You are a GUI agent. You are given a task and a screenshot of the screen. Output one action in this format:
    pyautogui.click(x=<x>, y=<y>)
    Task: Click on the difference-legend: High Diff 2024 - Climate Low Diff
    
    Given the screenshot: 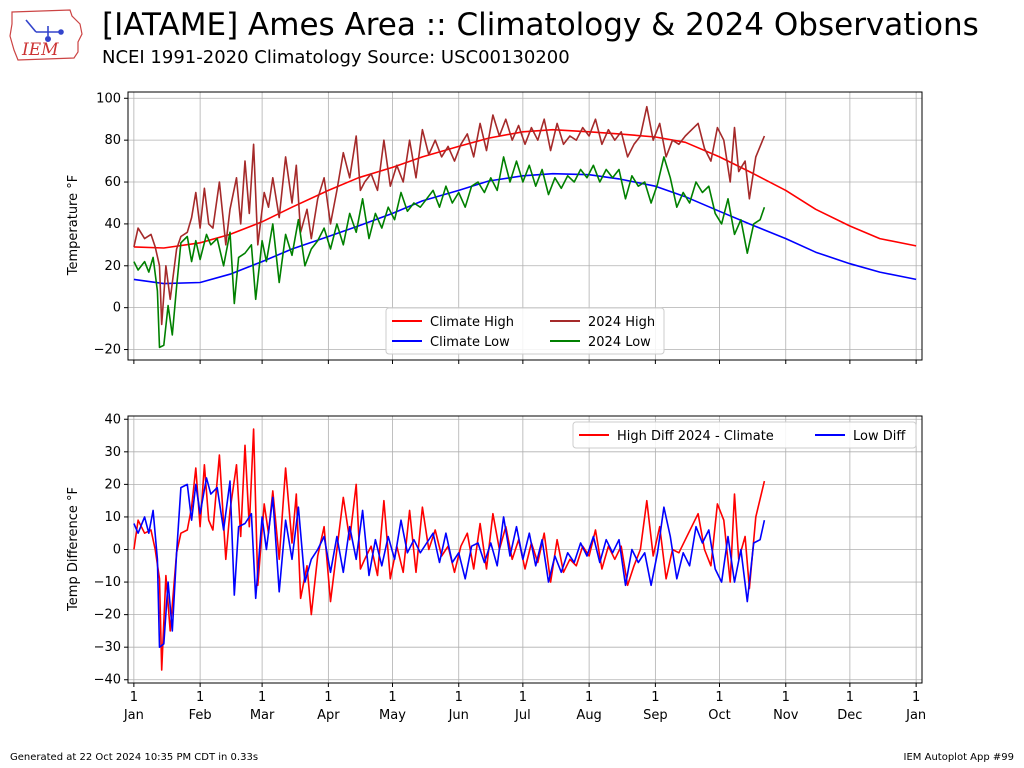 What is the action you would take?
    pyautogui.click(x=744, y=435)
    